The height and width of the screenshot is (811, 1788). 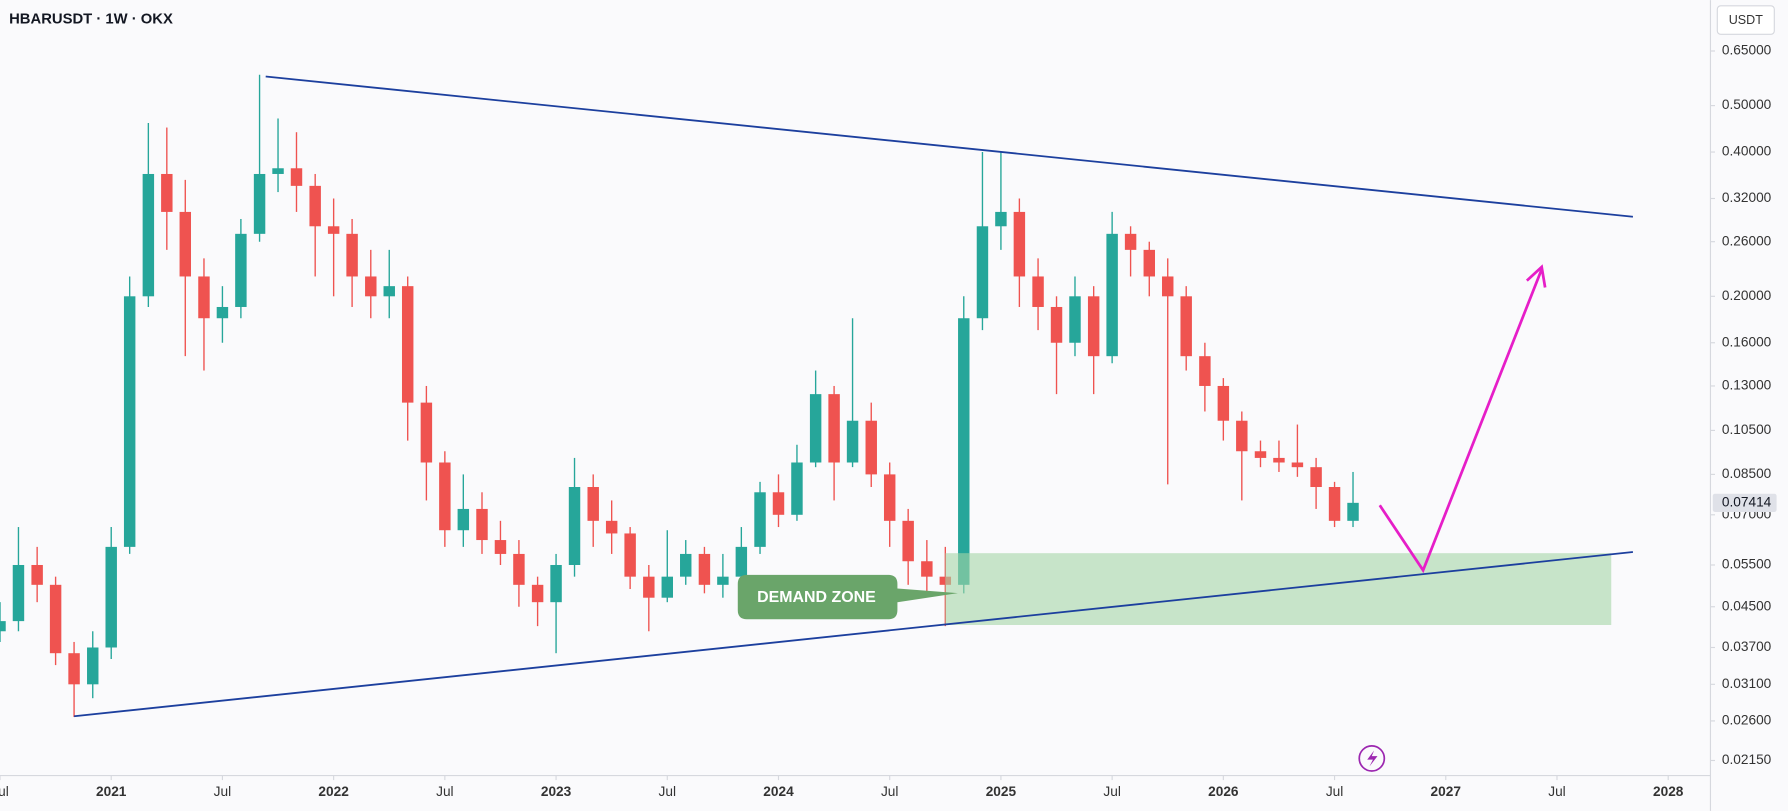 I want to click on y-tick-label: 0.02600, so click(x=1747, y=720).